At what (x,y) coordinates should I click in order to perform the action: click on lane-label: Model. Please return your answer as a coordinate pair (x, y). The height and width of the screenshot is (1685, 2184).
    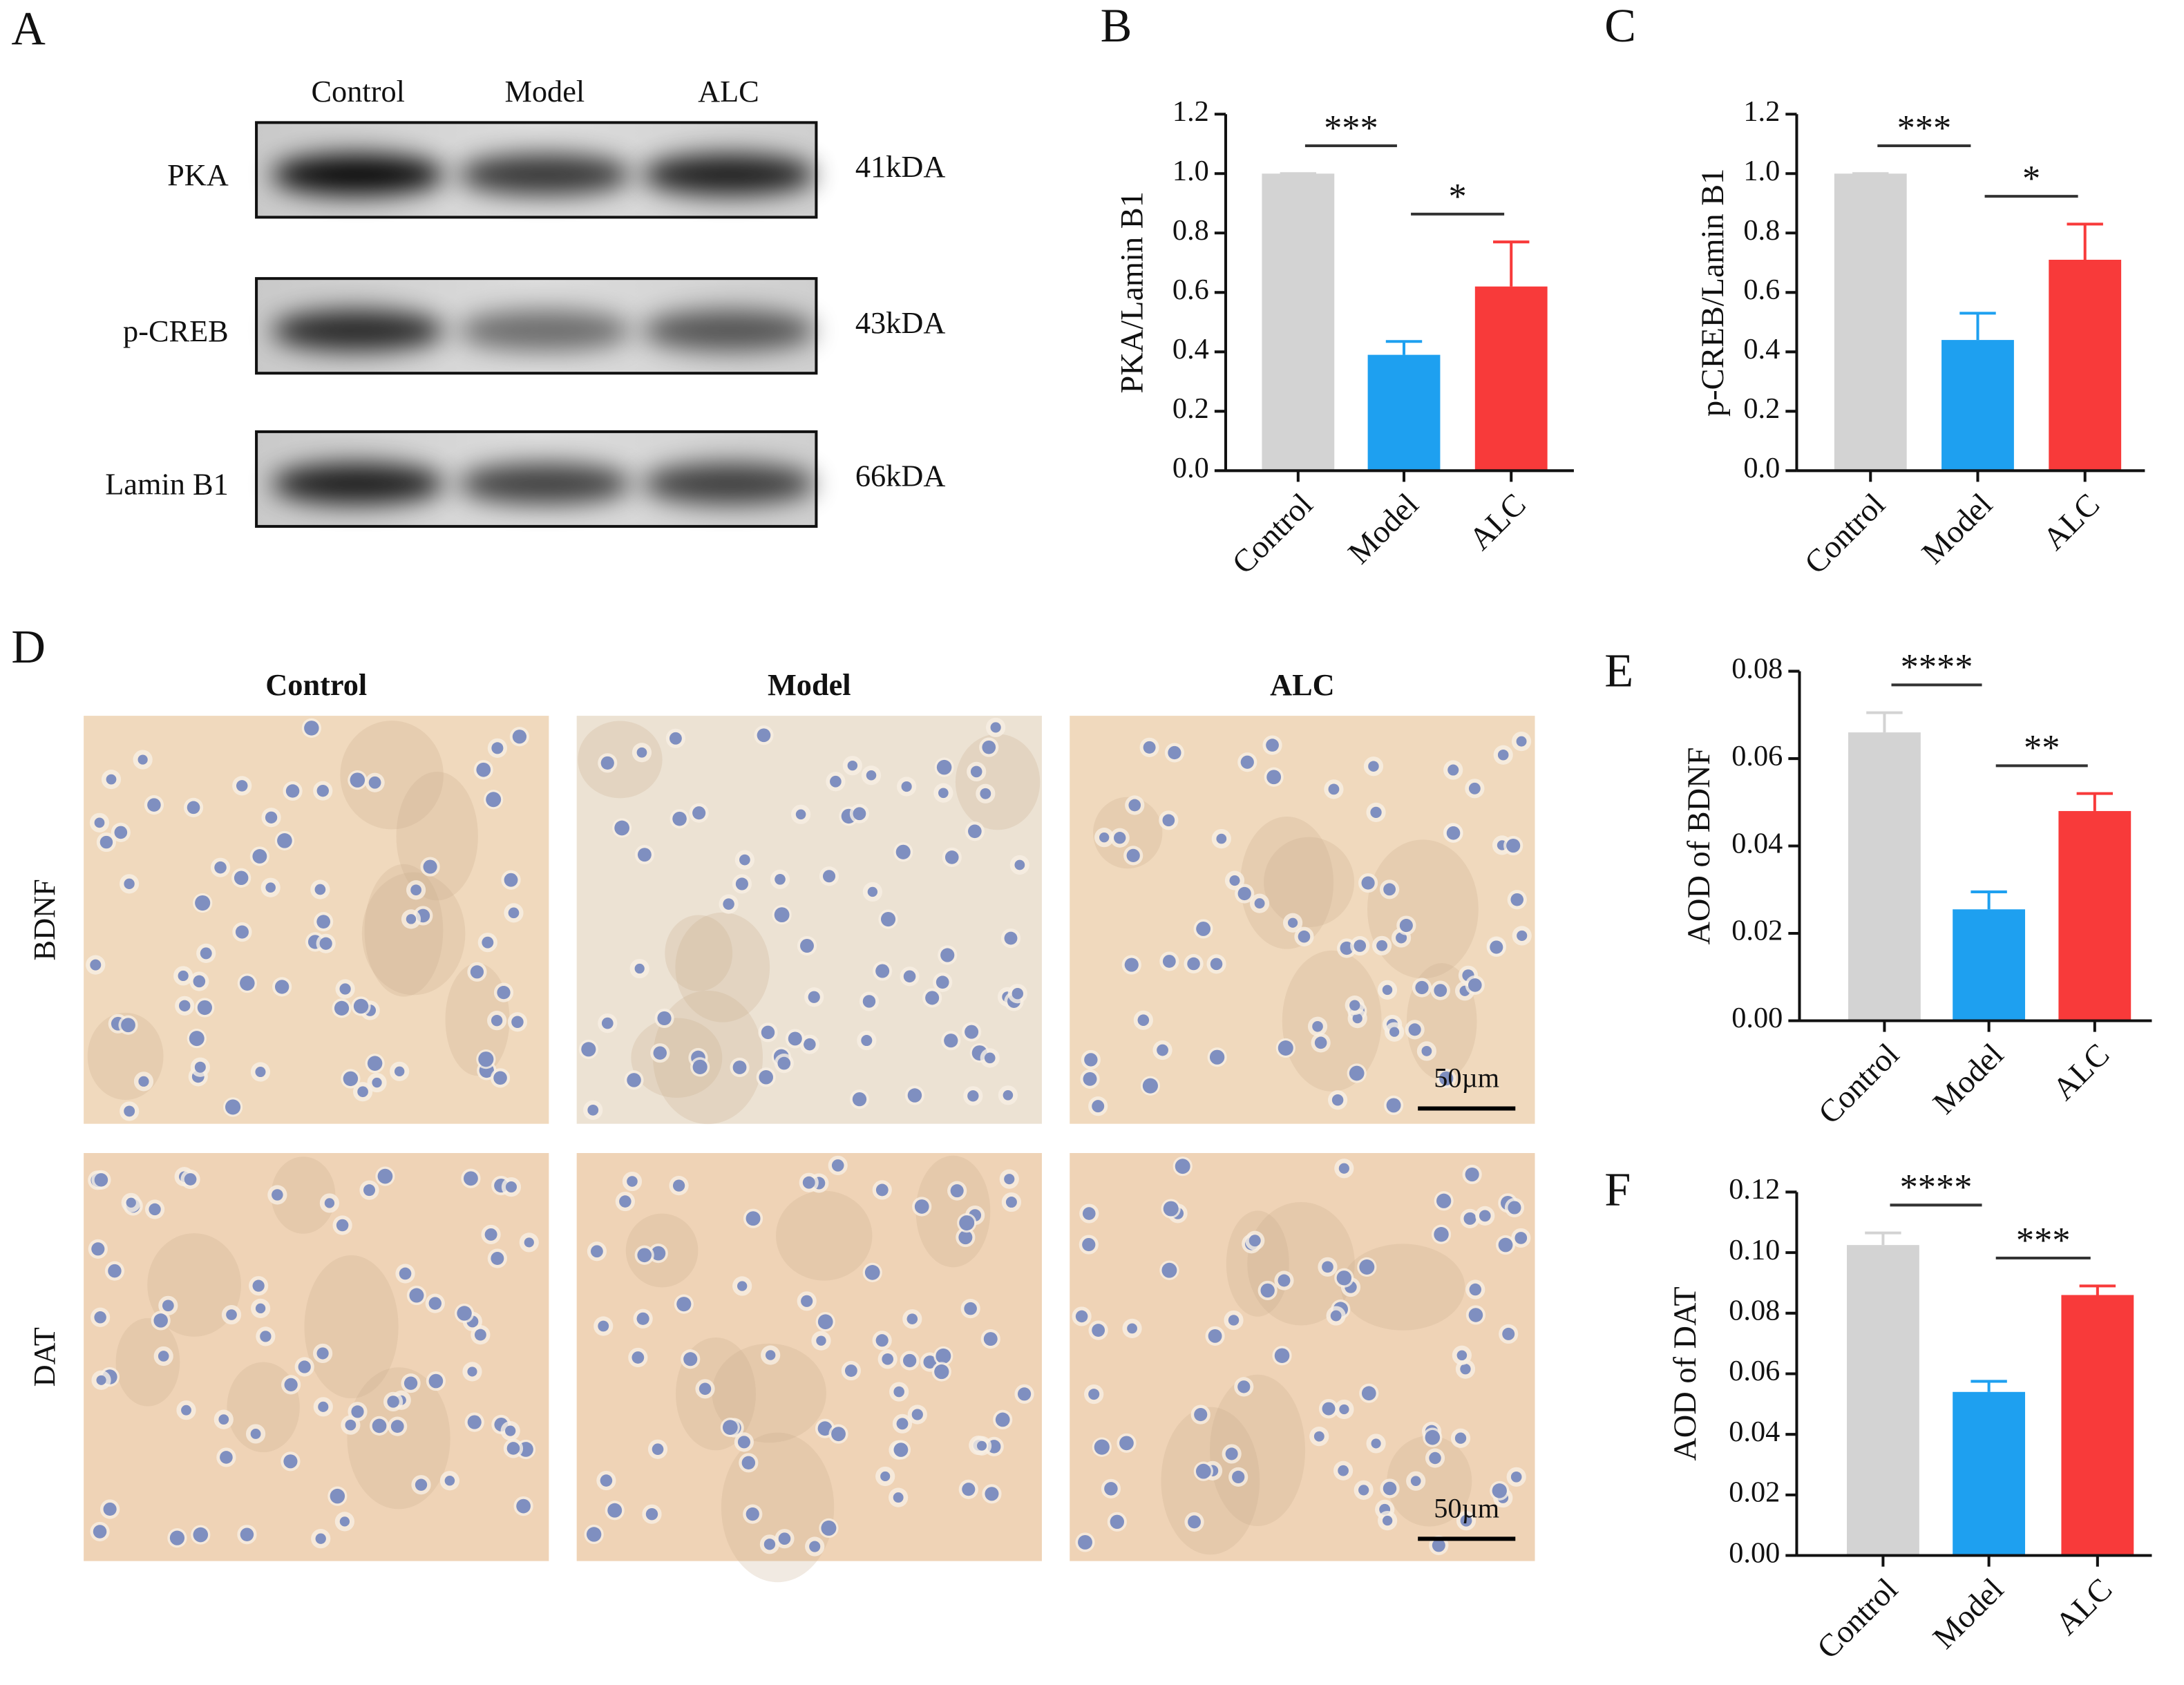
    Looking at the image, I should click on (544, 91).